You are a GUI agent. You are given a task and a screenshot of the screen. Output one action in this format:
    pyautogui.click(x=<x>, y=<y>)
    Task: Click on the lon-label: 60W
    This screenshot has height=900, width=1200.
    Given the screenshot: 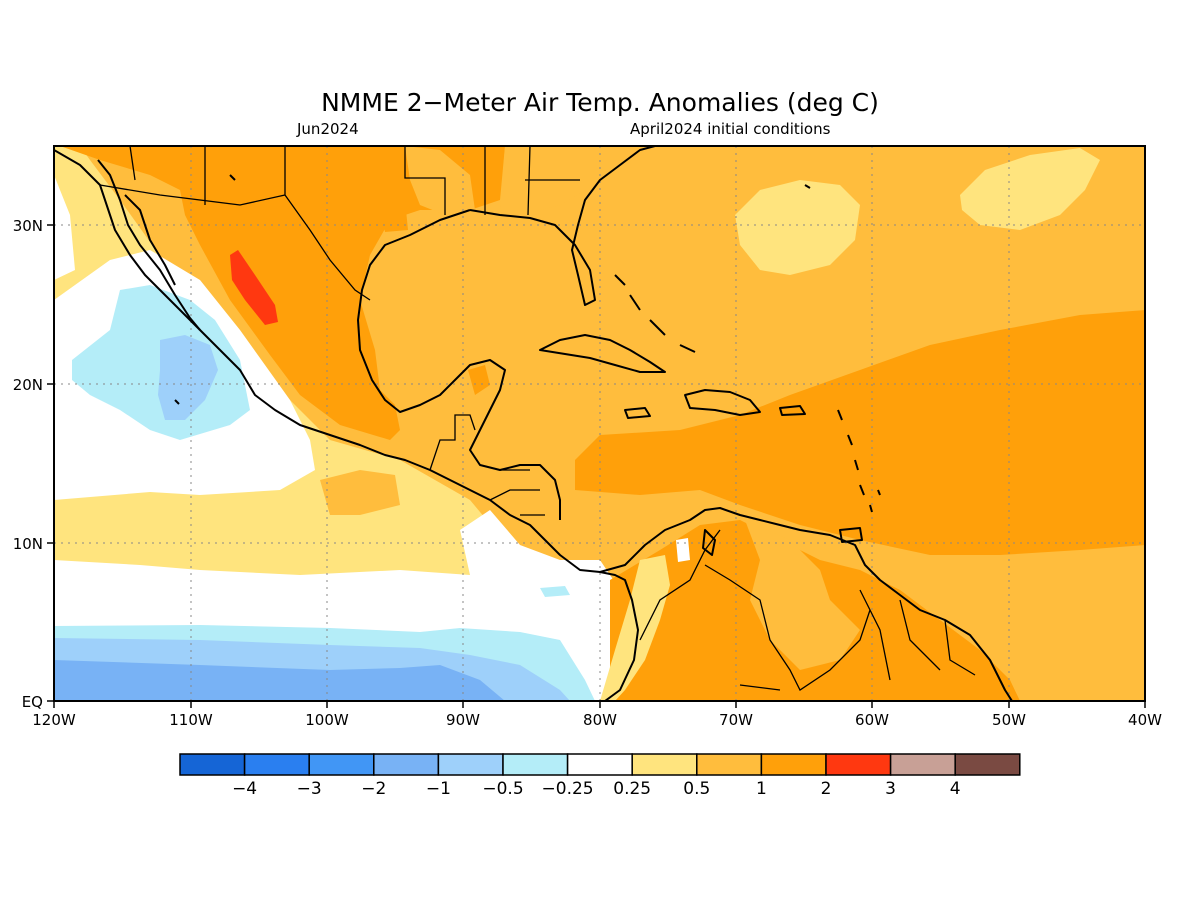 What is the action you would take?
    pyautogui.click(x=872, y=720)
    